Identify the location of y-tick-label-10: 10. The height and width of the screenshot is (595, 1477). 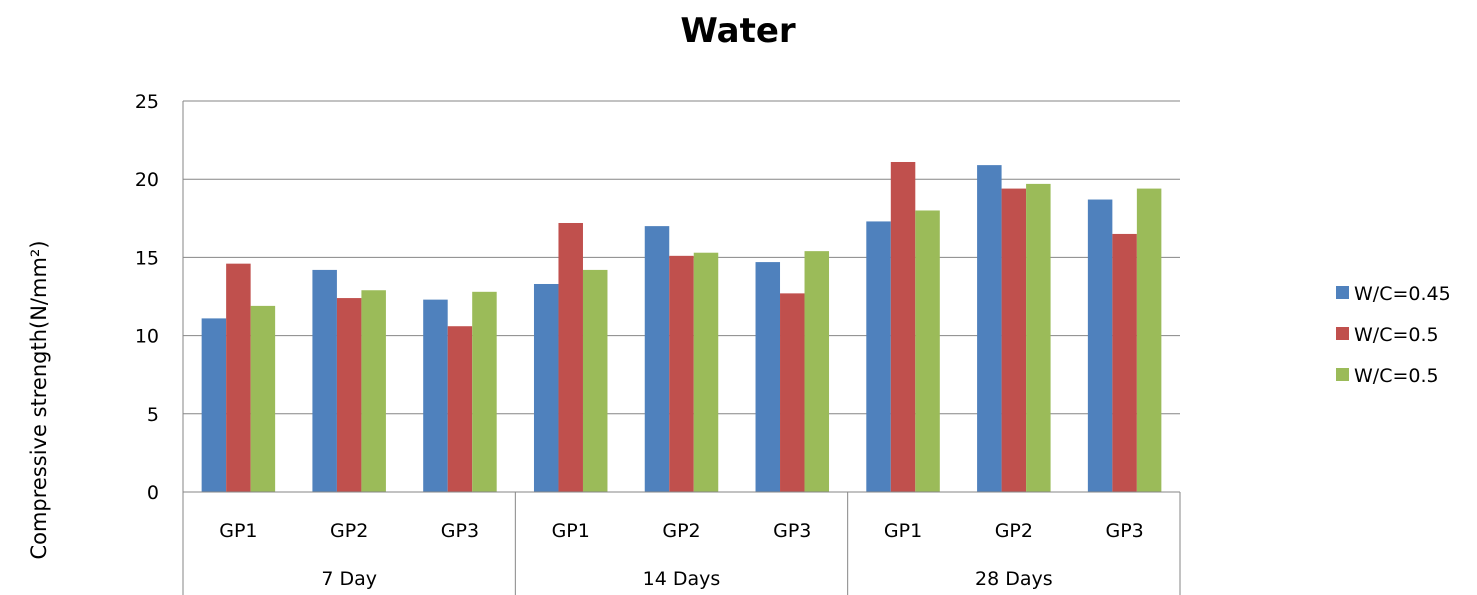
(147, 337).